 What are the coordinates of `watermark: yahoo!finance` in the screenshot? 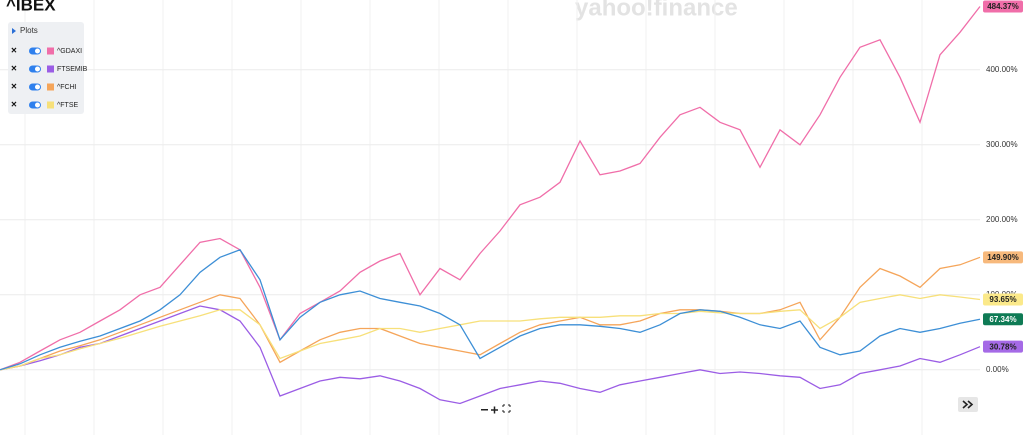 It's located at (656, 10).